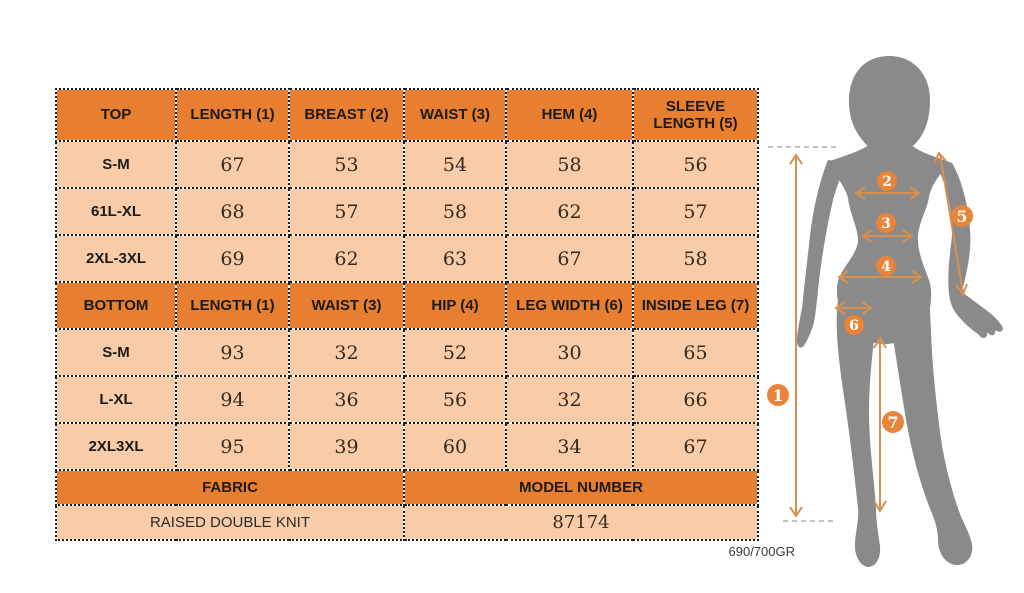 The width and height of the screenshot is (1024, 593). Describe the element at coordinates (695, 399) in the screenshot. I see `measurement-value: 66` at that location.